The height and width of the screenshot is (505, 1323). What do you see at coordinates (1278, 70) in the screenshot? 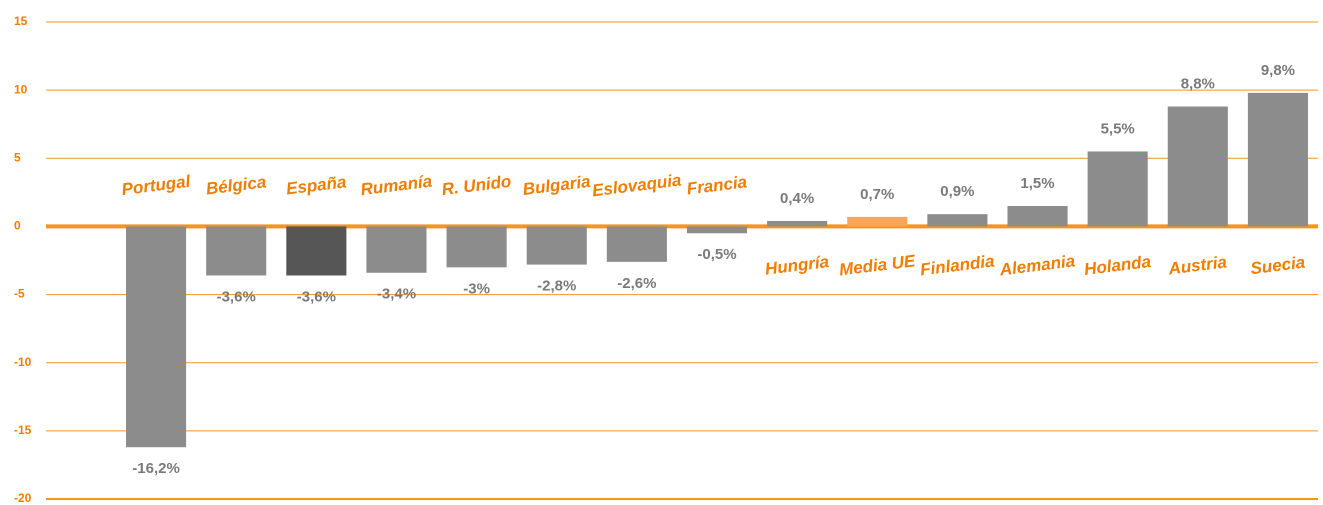
I see `value-label: 9,8%` at bounding box center [1278, 70].